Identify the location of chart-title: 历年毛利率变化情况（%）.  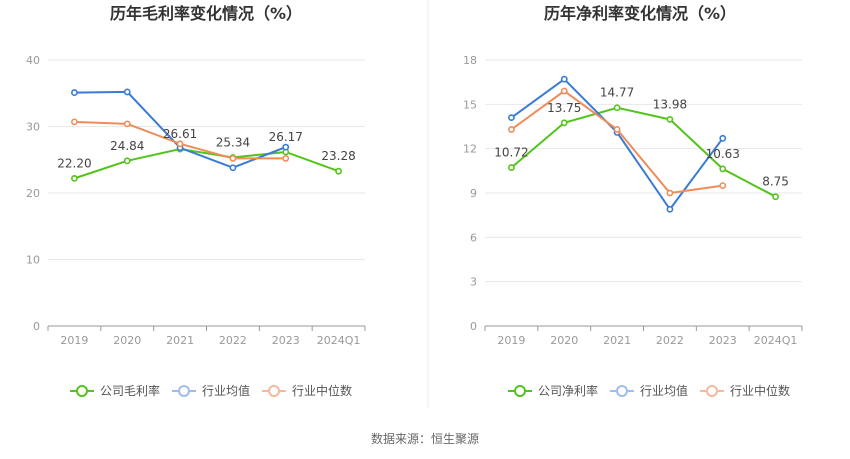
(206, 13).